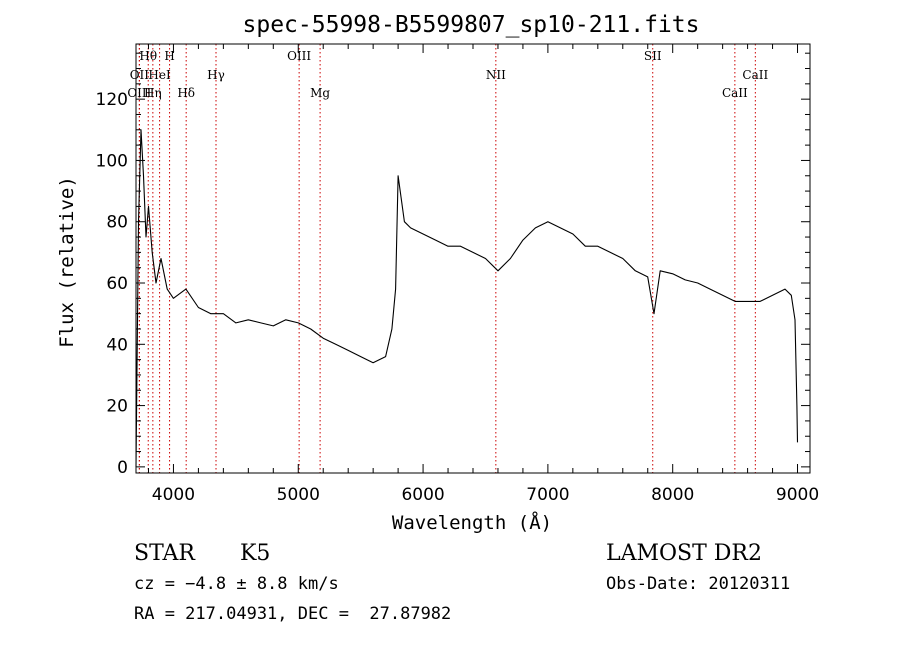  I want to click on y-tick-label: 80, so click(117, 223).